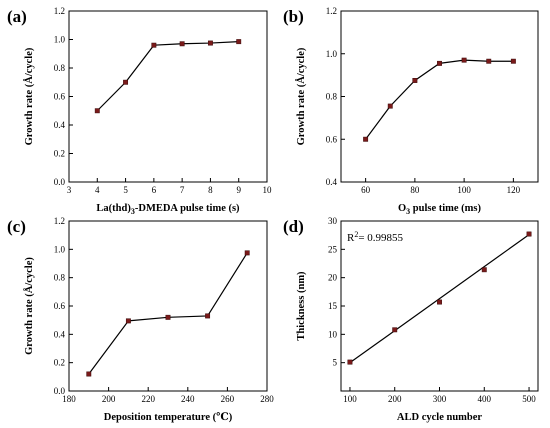 The image size is (550, 428). Describe the element at coordinates (335, 363) in the screenshot. I see `y-tick-label: 5` at that location.